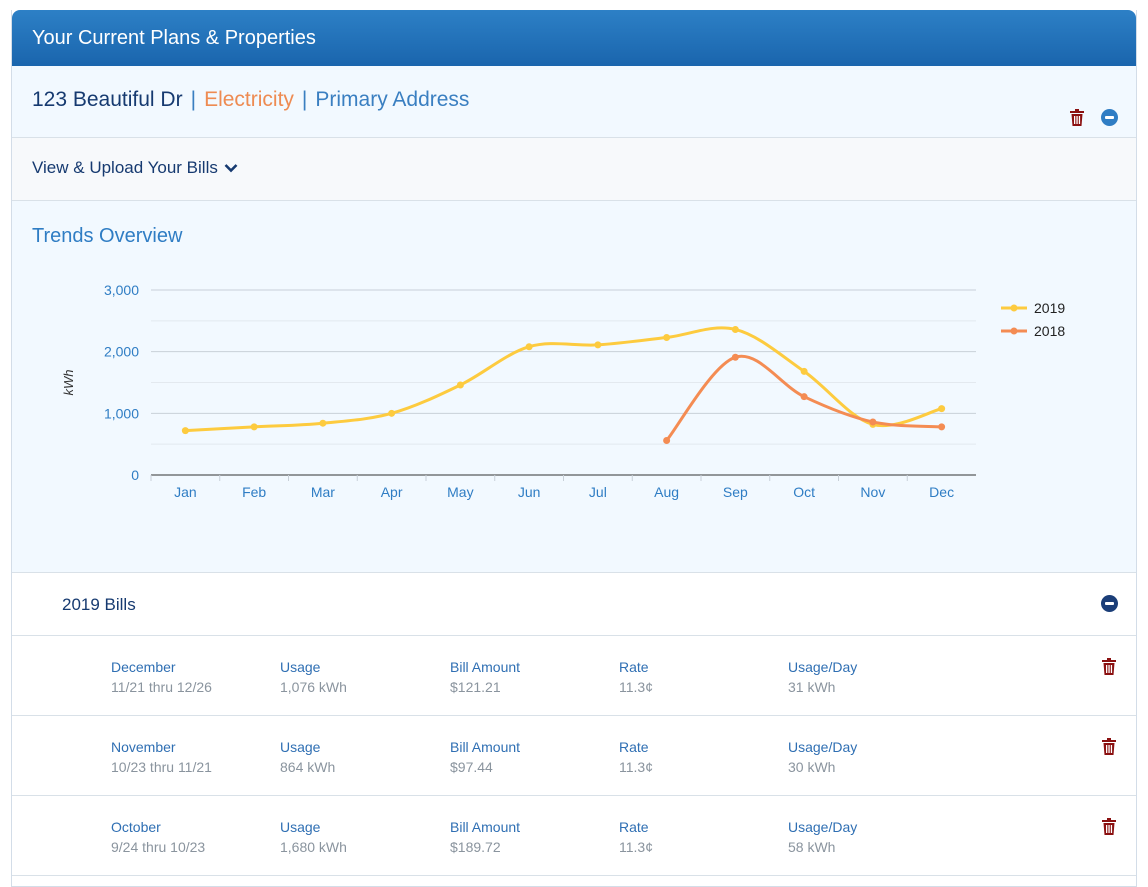  I want to click on collapse-bills-minus-icon, so click(1109, 603).